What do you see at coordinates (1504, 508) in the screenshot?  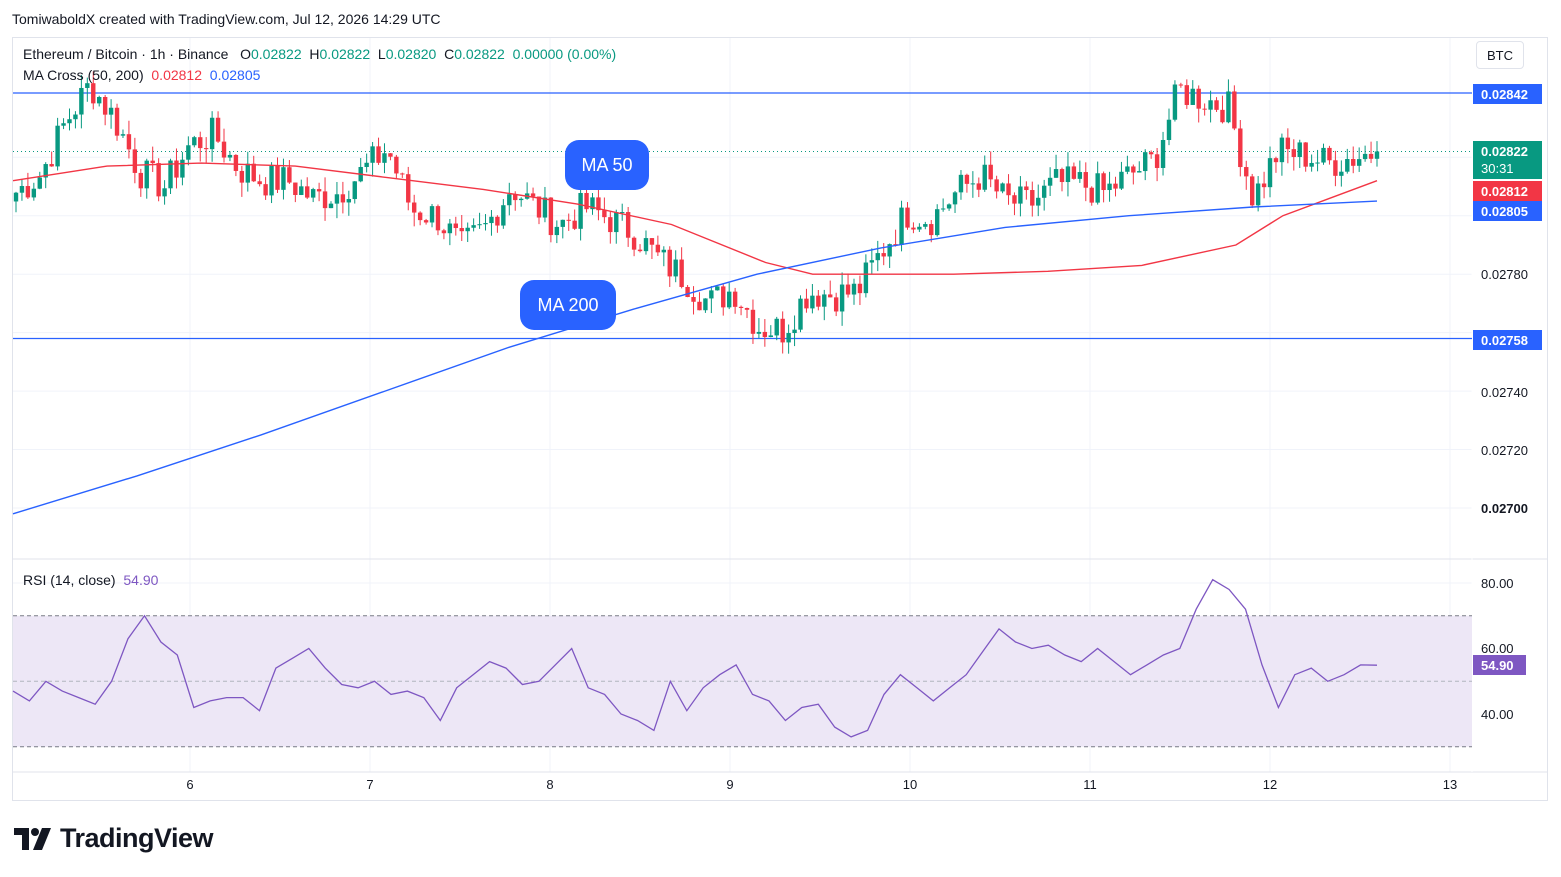 I see `price-tick: 0.02700` at bounding box center [1504, 508].